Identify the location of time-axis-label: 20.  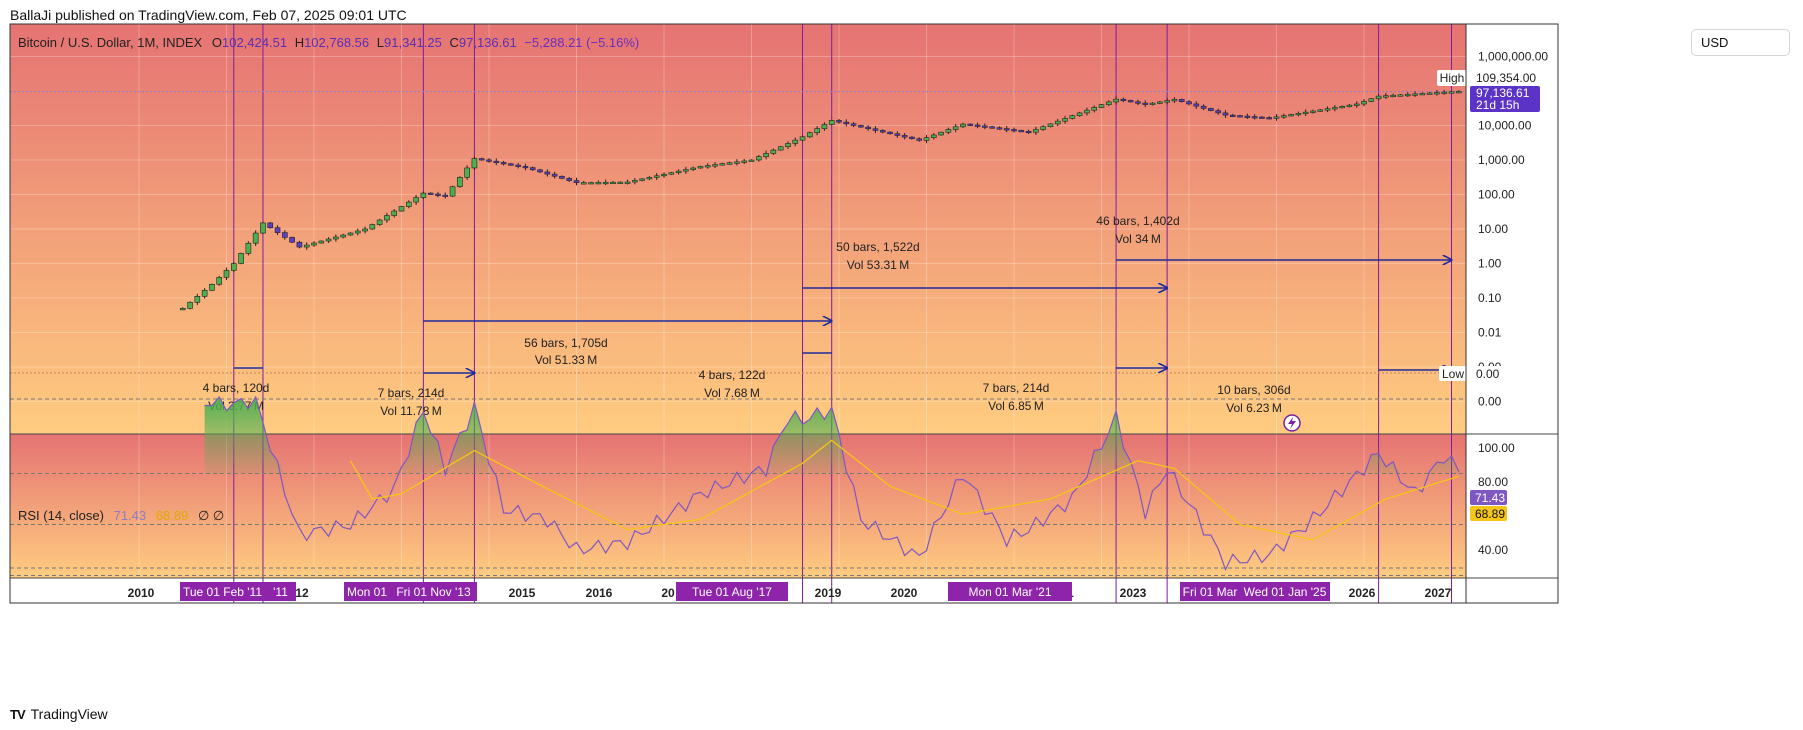
(668, 593).